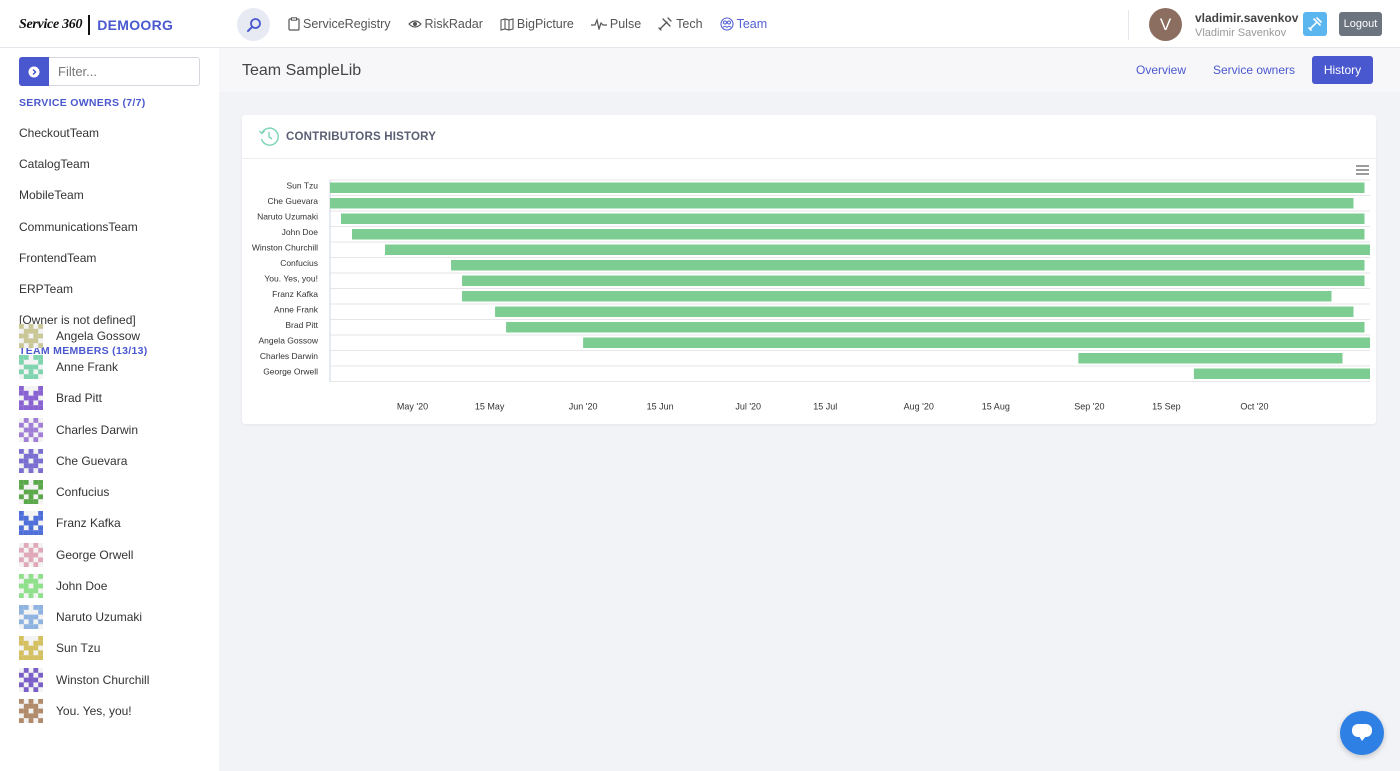 The width and height of the screenshot is (1400, 771). I want to click on tools-icon, so click(1315, 24).